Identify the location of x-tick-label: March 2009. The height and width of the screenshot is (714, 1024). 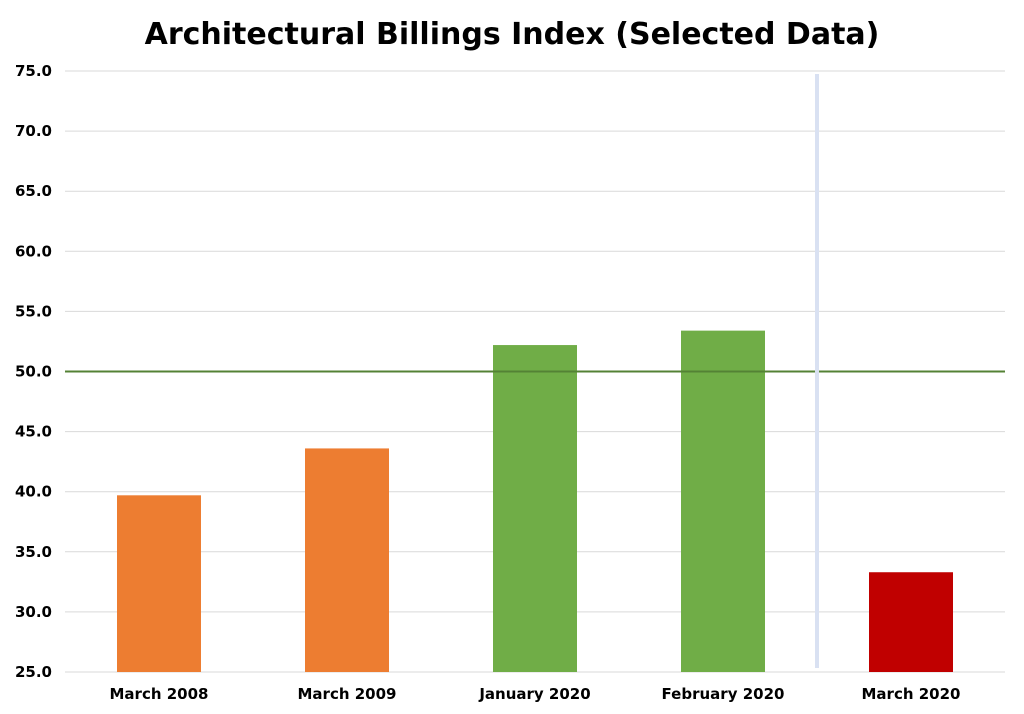
(347, 694).